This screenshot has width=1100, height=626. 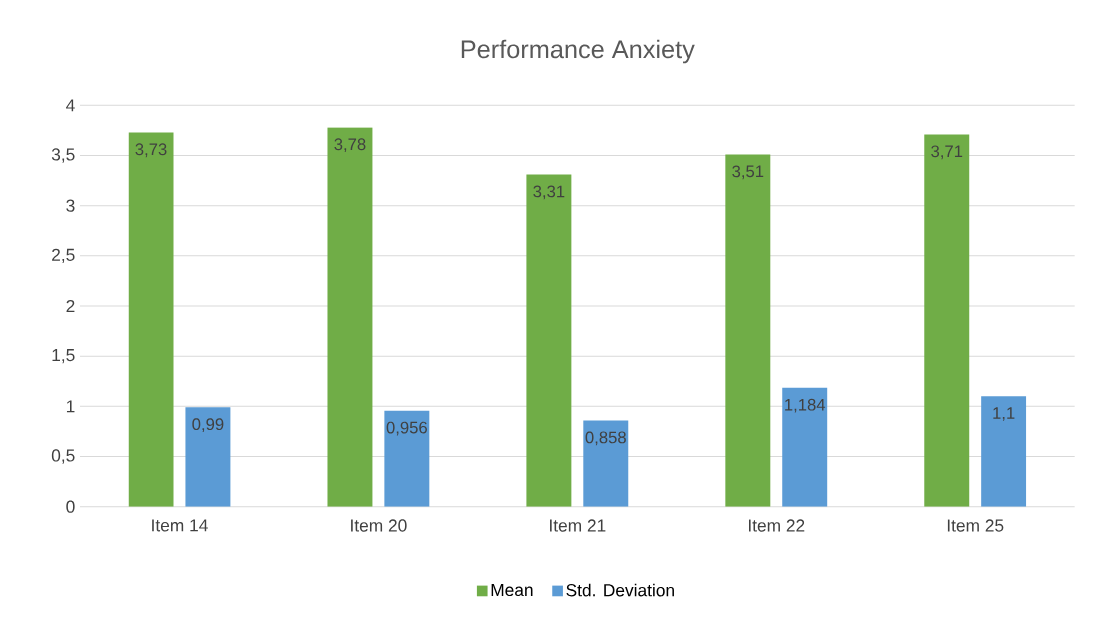 What do you see at coordinates (63, 456) in the screenshot?
I see `y-tick-label: 0,5` at bounding box center [63, 456].